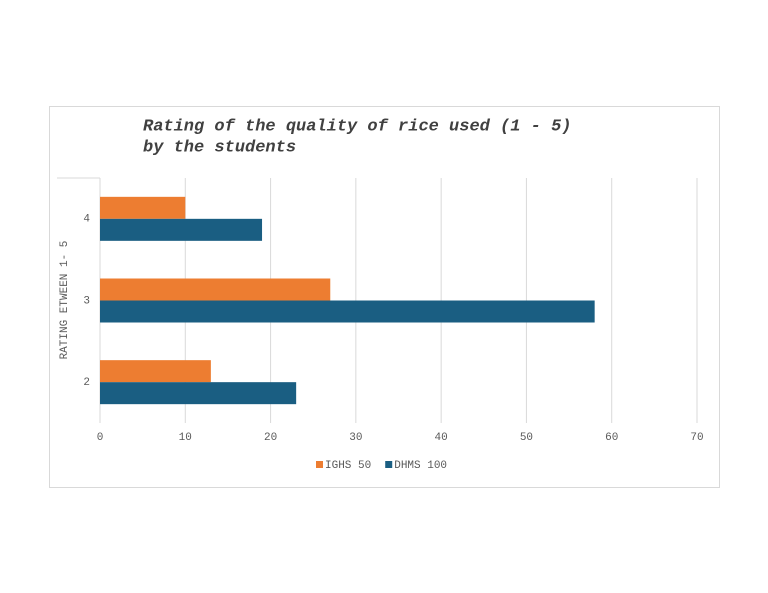  Describe the element at coordinates (270, 438) in the screenshot. I see `x-tick-label: 20` at that location.